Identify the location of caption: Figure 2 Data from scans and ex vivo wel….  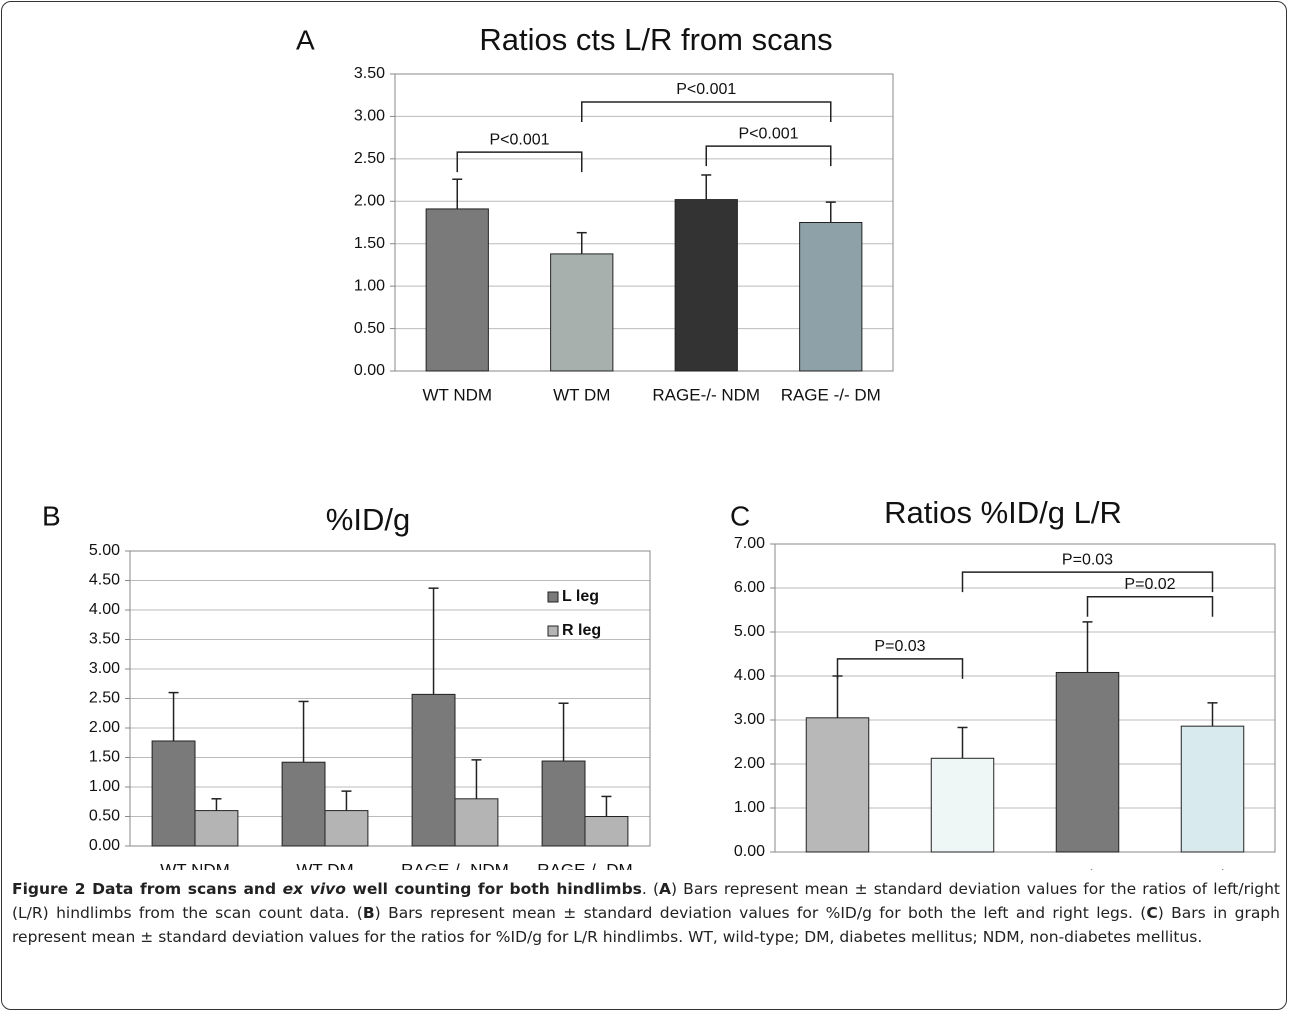
(646, 913).